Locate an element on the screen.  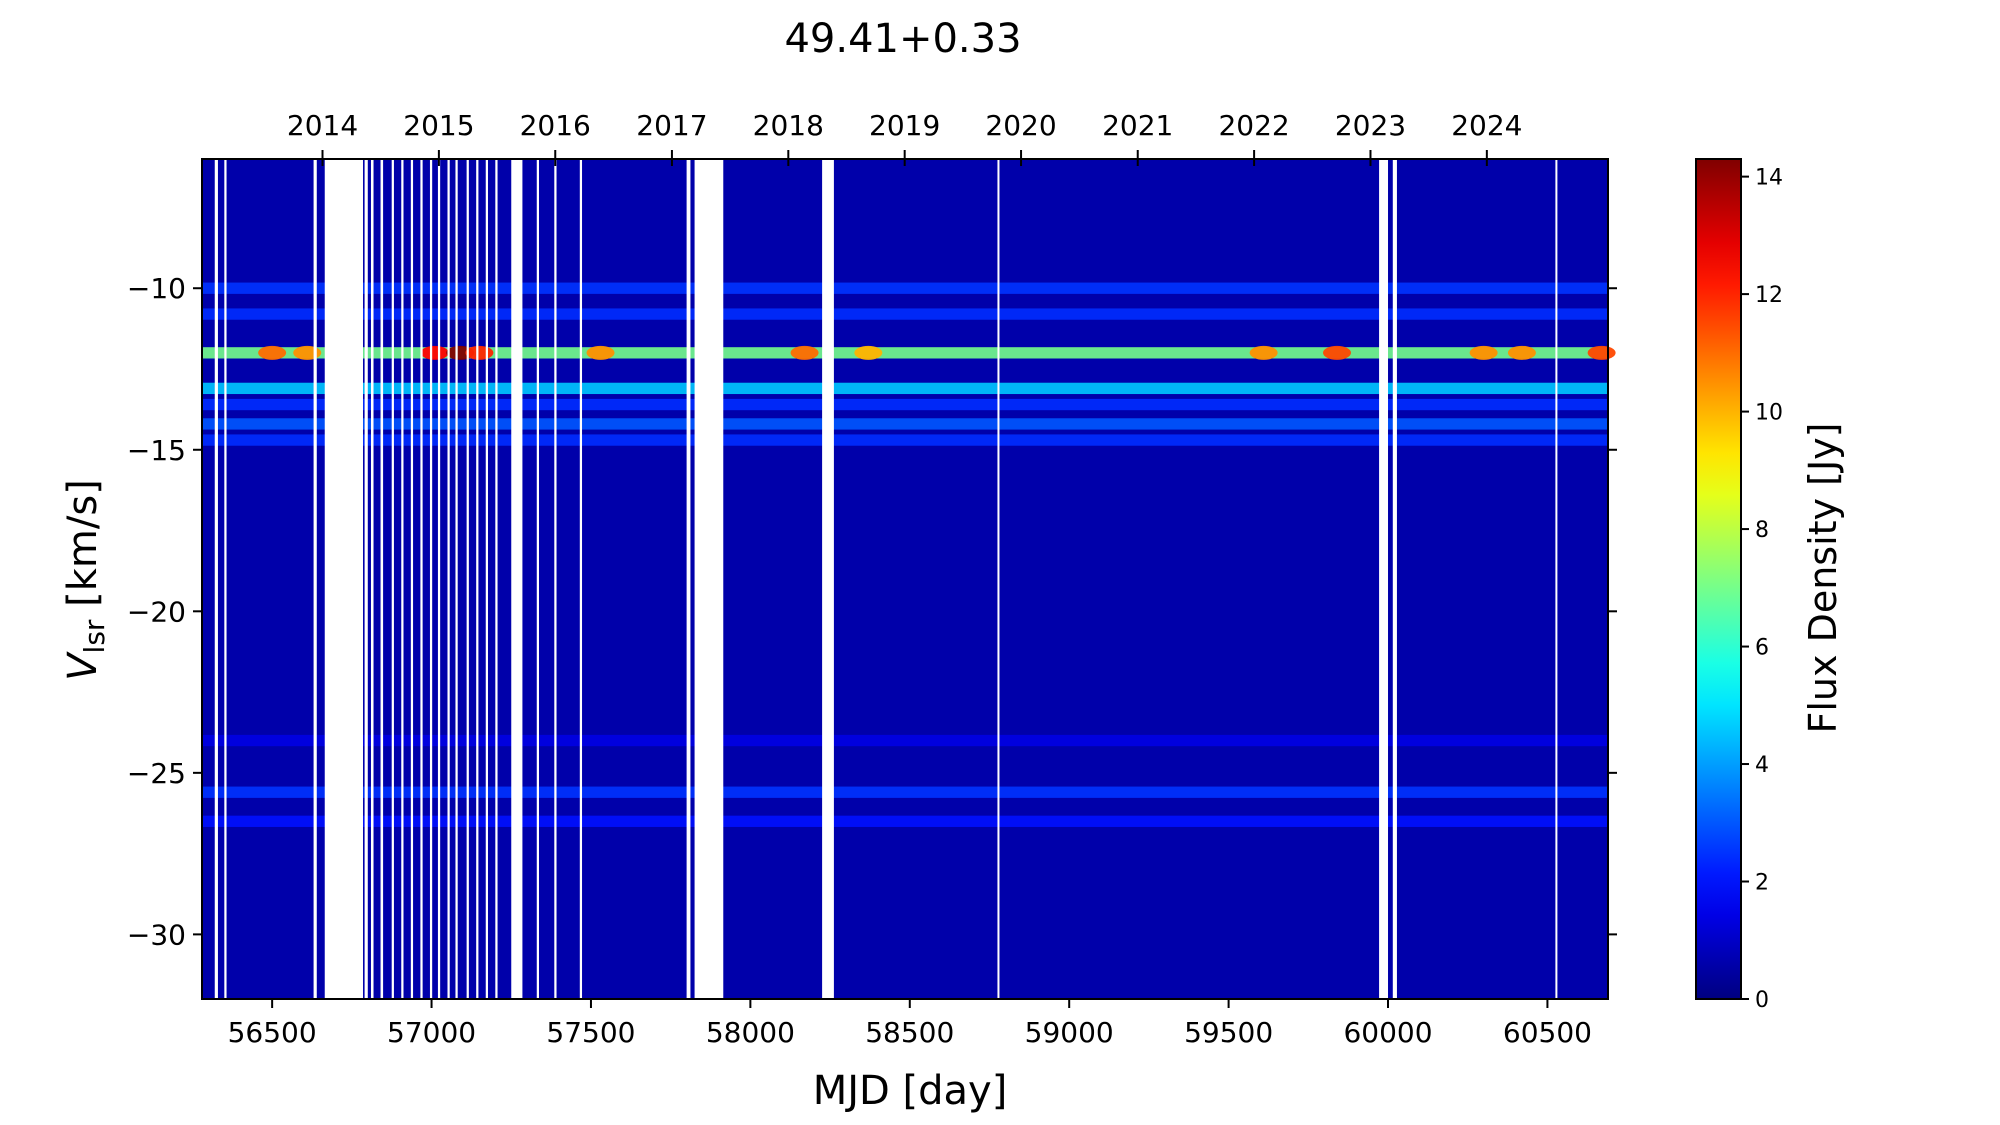
y-axis-label-sub: lsr is located at coordinates (94, 636).